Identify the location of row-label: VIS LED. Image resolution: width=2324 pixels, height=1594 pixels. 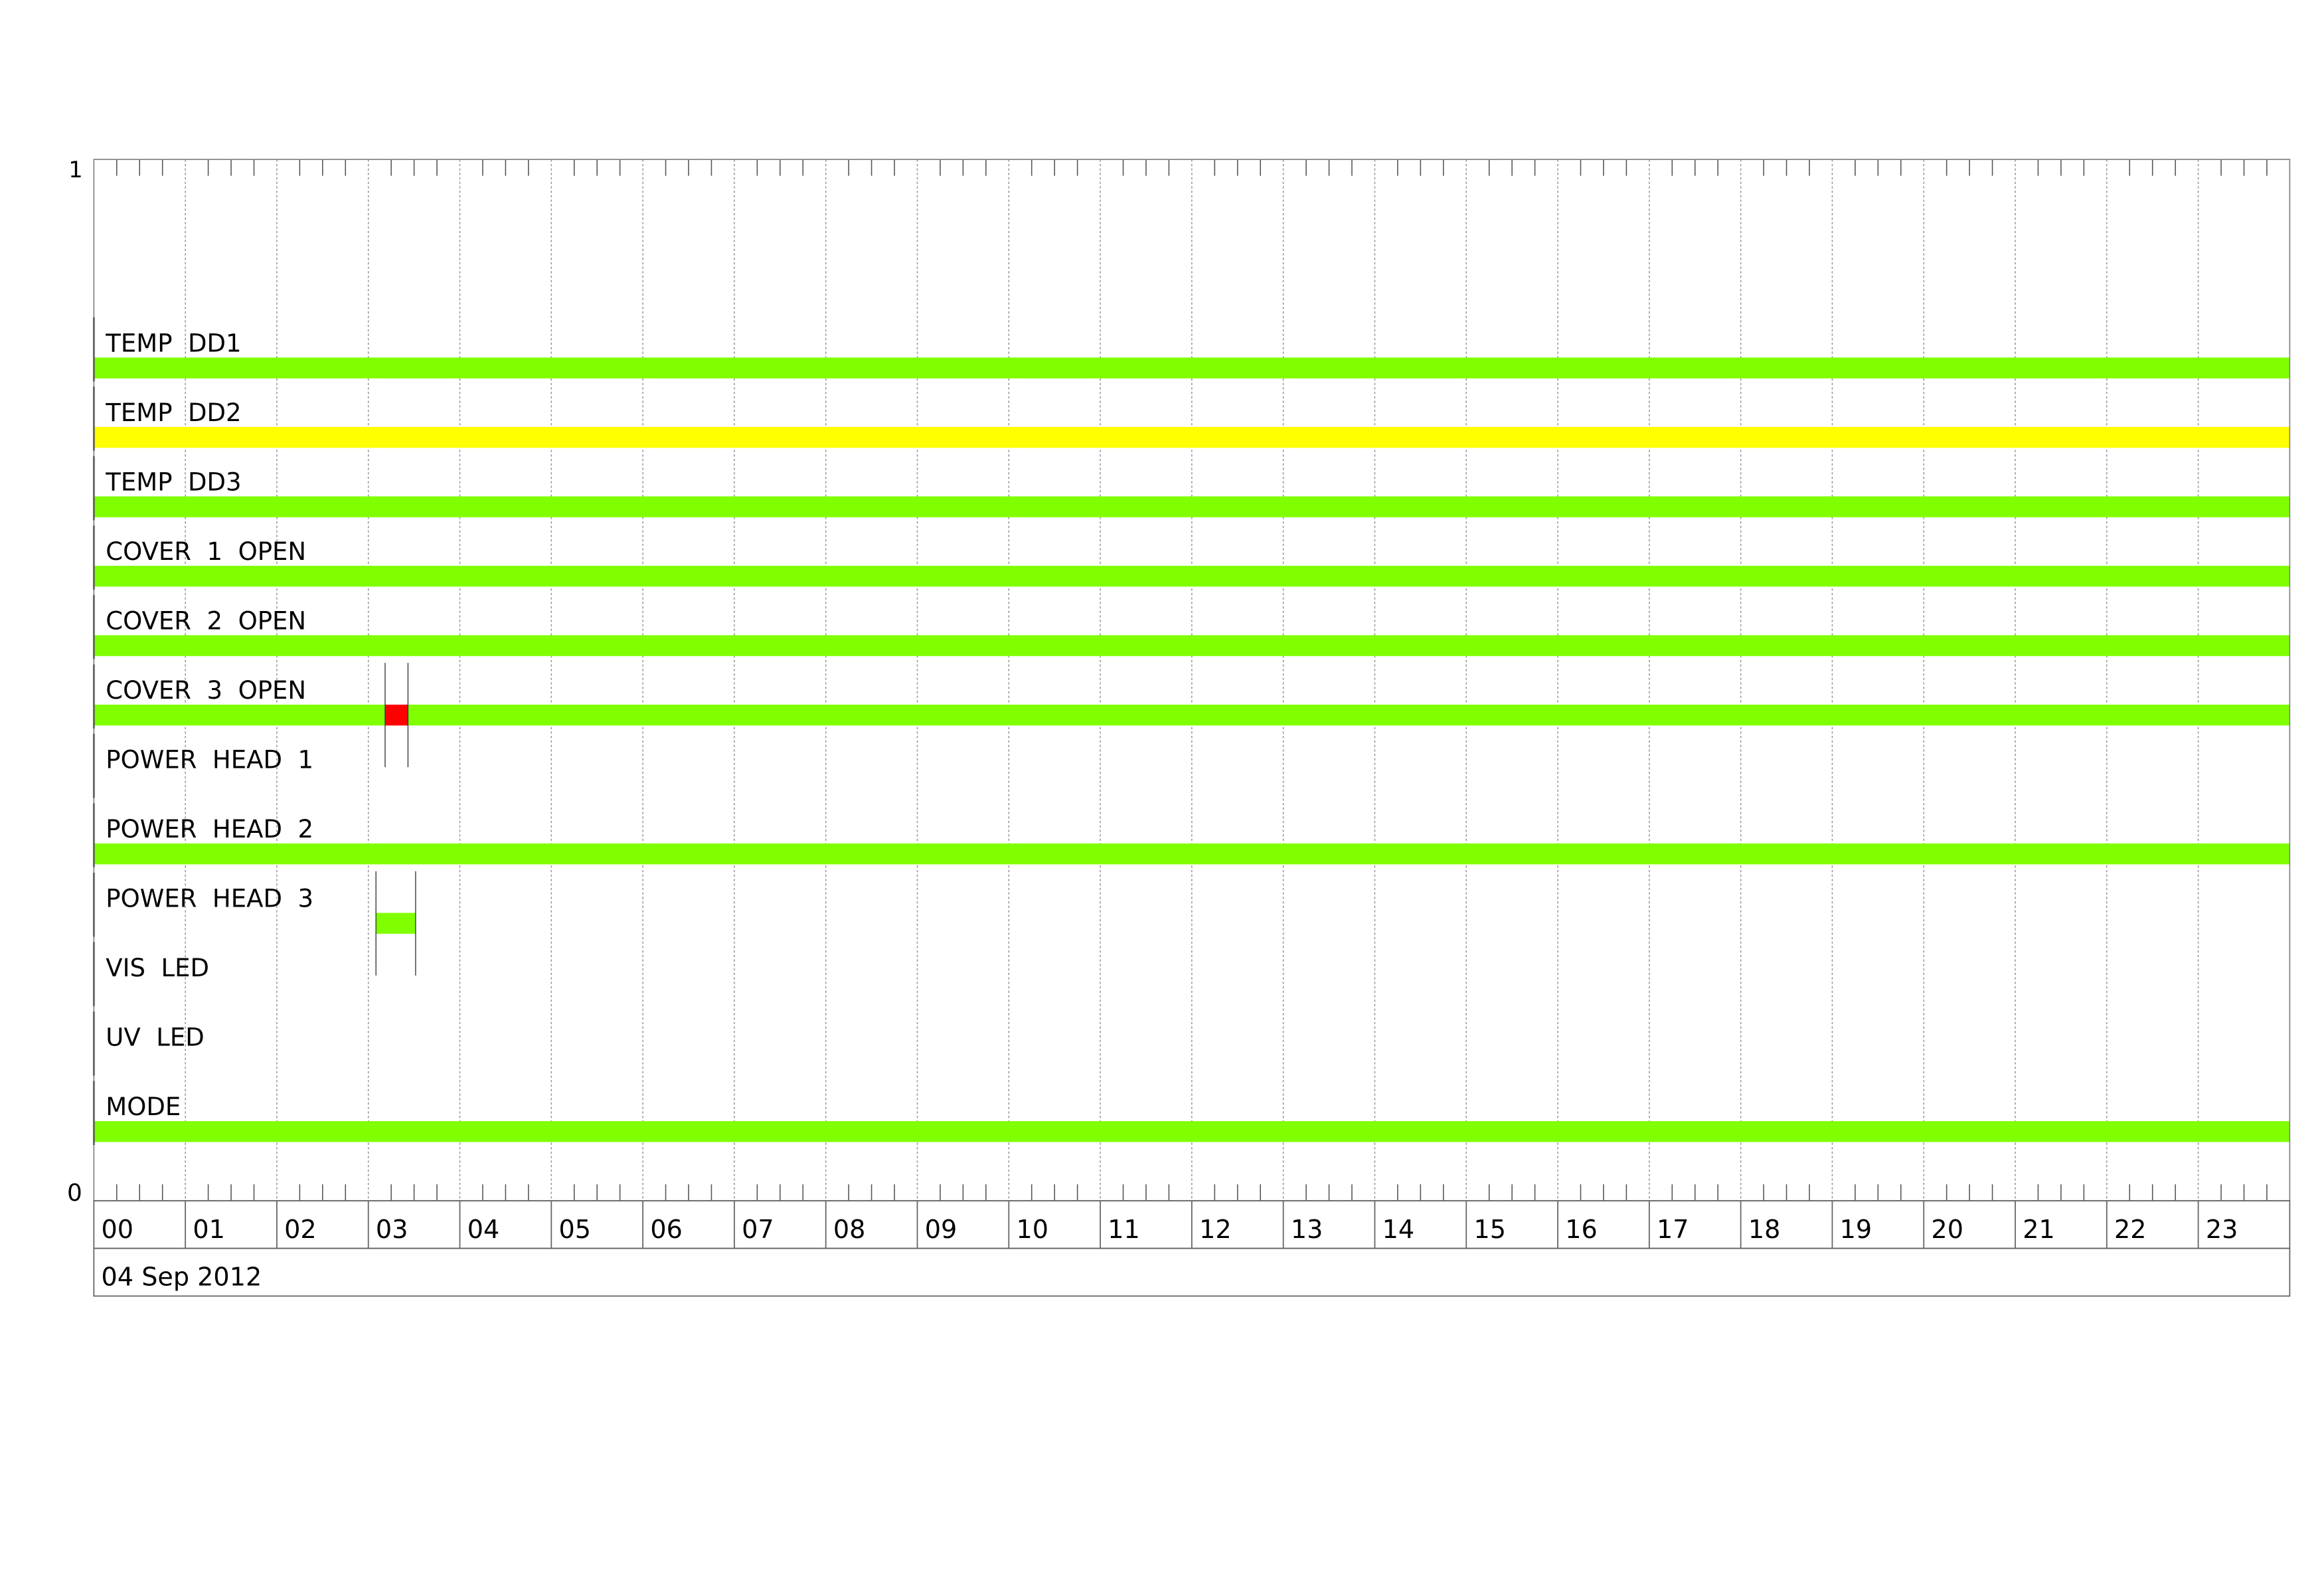
(157, 968).